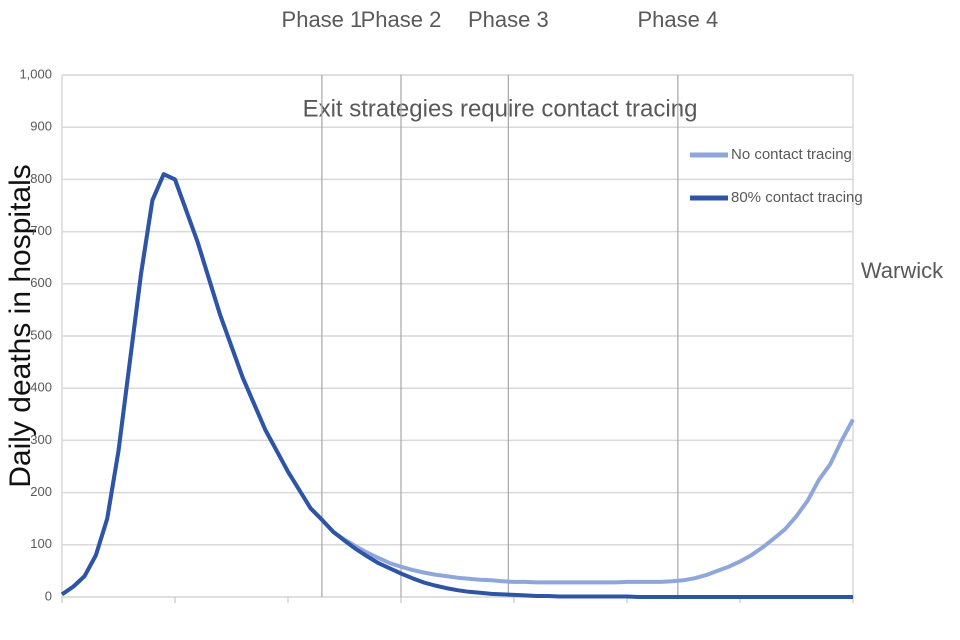  What do you see at coordinates (791, 154) in the screenshot?
I see `legend-label: No contact tracing` at bounding box center [791, 154].